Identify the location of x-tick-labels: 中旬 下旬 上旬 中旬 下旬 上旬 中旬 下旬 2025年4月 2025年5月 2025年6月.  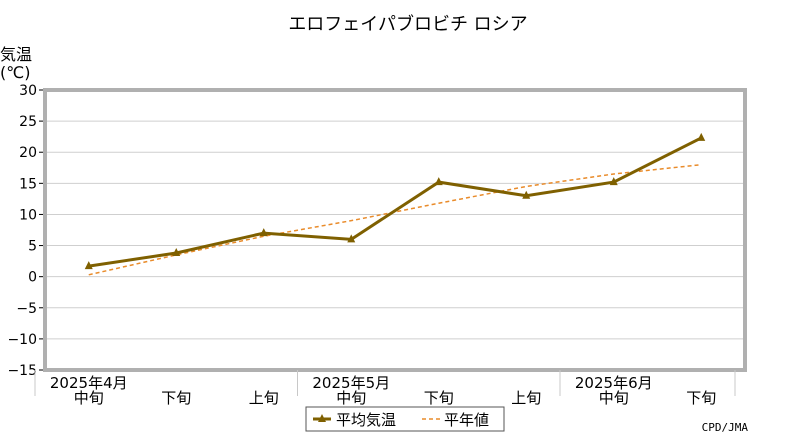
(385, 388).